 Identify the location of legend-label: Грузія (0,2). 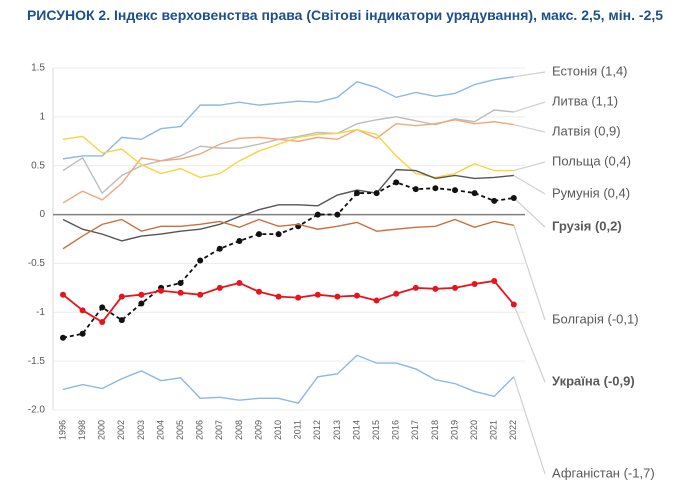
(587, 225).